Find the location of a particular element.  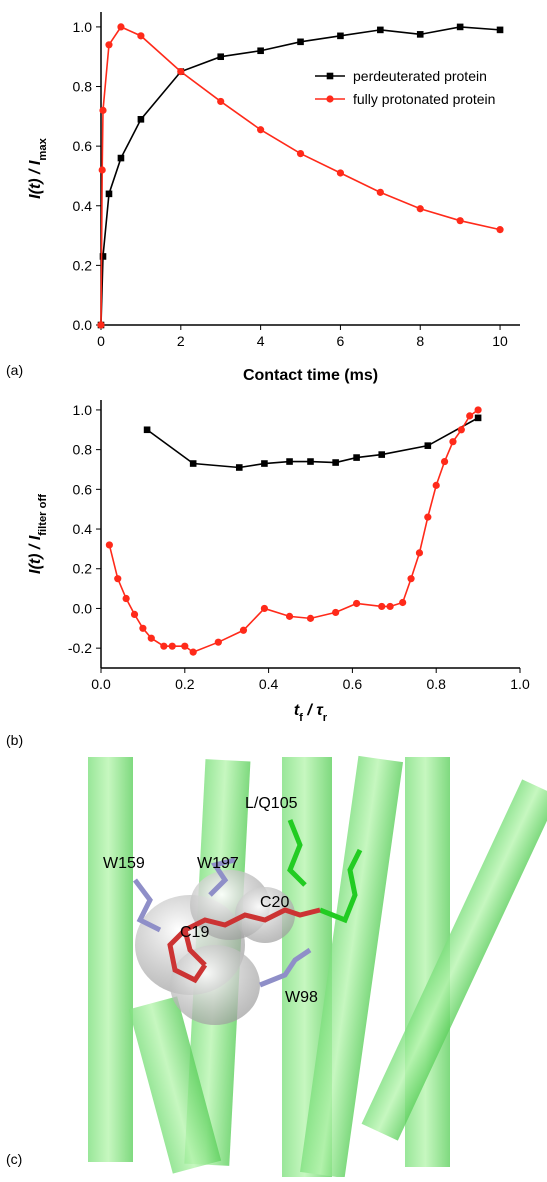

label-subscript: filter off is located at coordinates (43, 515).